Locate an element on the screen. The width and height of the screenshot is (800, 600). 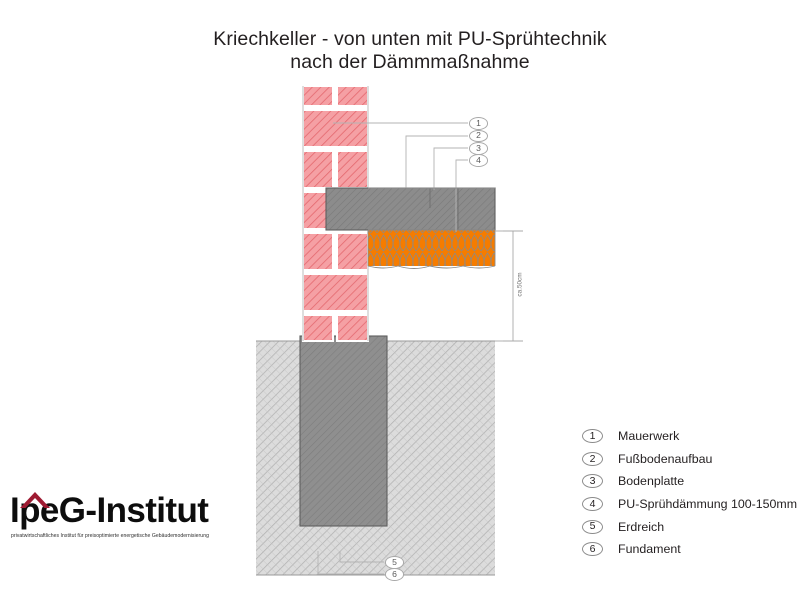
legend-label-4: PU-Sprühdämmung 100-150mm is located at coordinates (708, 504).